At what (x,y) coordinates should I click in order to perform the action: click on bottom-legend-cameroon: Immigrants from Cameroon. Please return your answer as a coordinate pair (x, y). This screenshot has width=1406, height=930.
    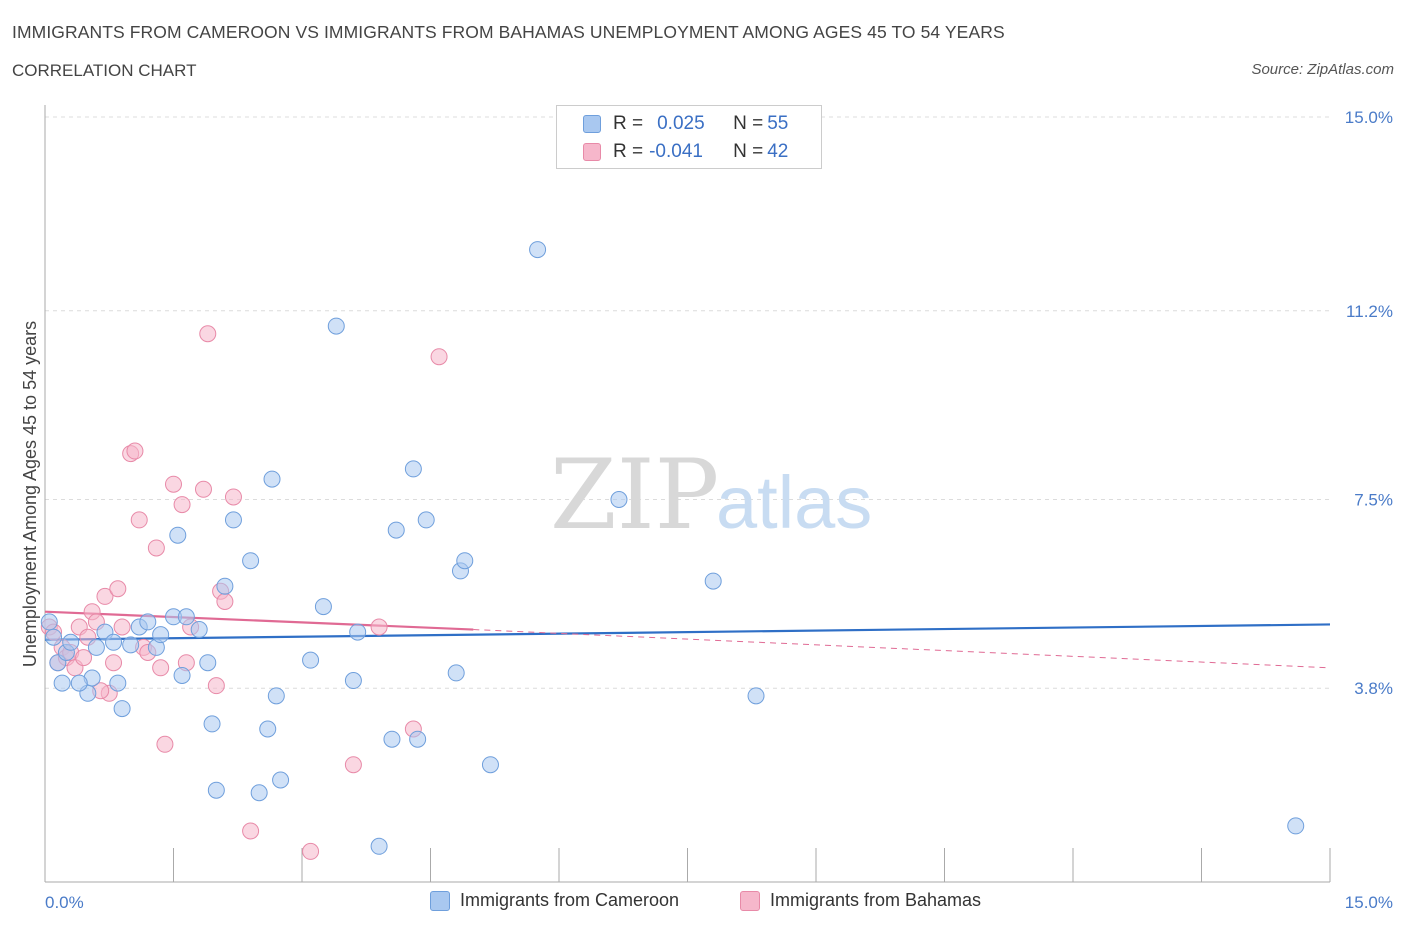
    Looking at the image, I should click on (554, 900).